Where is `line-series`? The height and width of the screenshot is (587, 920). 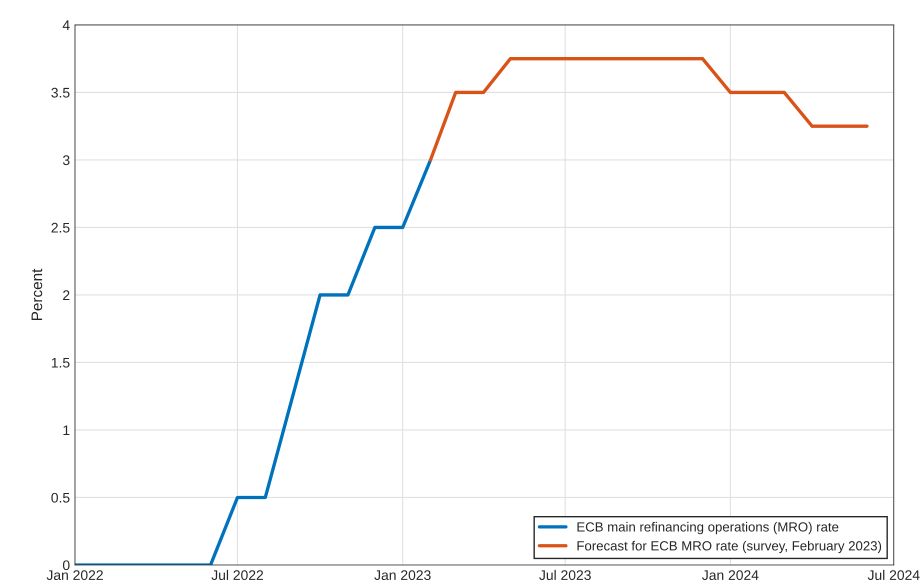
line-series is located at coordinates (648, 109).